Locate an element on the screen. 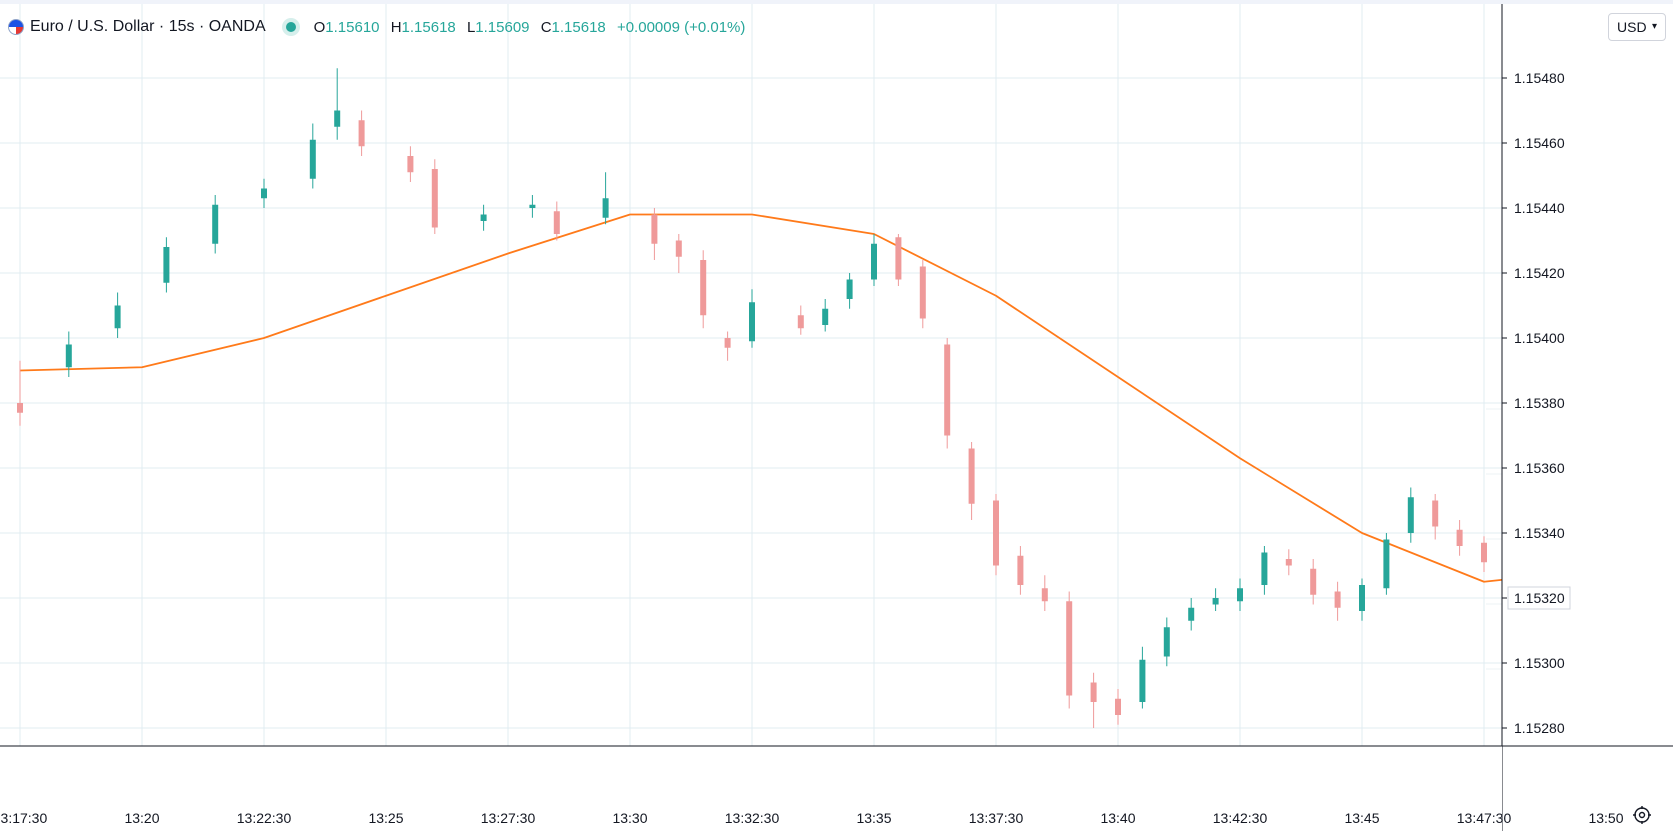 This screenshot has height=831, width=1673. price-axis-bg is located at coordinates (1587, 417).